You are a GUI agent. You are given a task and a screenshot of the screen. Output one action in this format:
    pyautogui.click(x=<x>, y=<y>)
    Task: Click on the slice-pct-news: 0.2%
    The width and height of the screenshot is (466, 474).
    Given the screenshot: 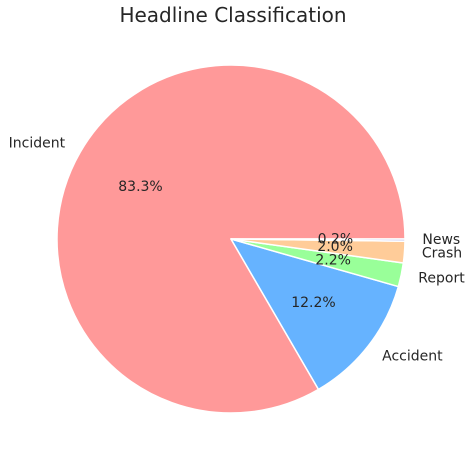 What is the action you would take?
    pyautogui.click(x=336, y=240)
    